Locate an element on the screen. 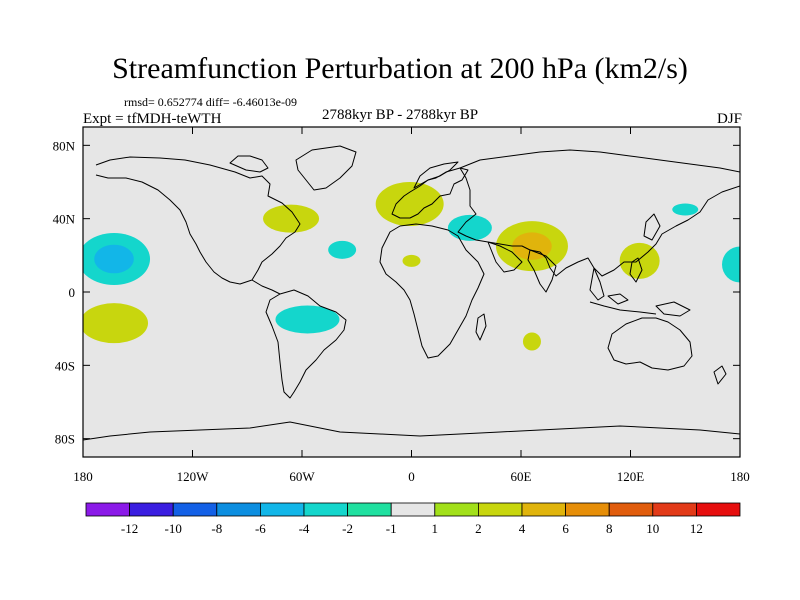  colorbar-label: -12 is located at coordinates (129, 528).